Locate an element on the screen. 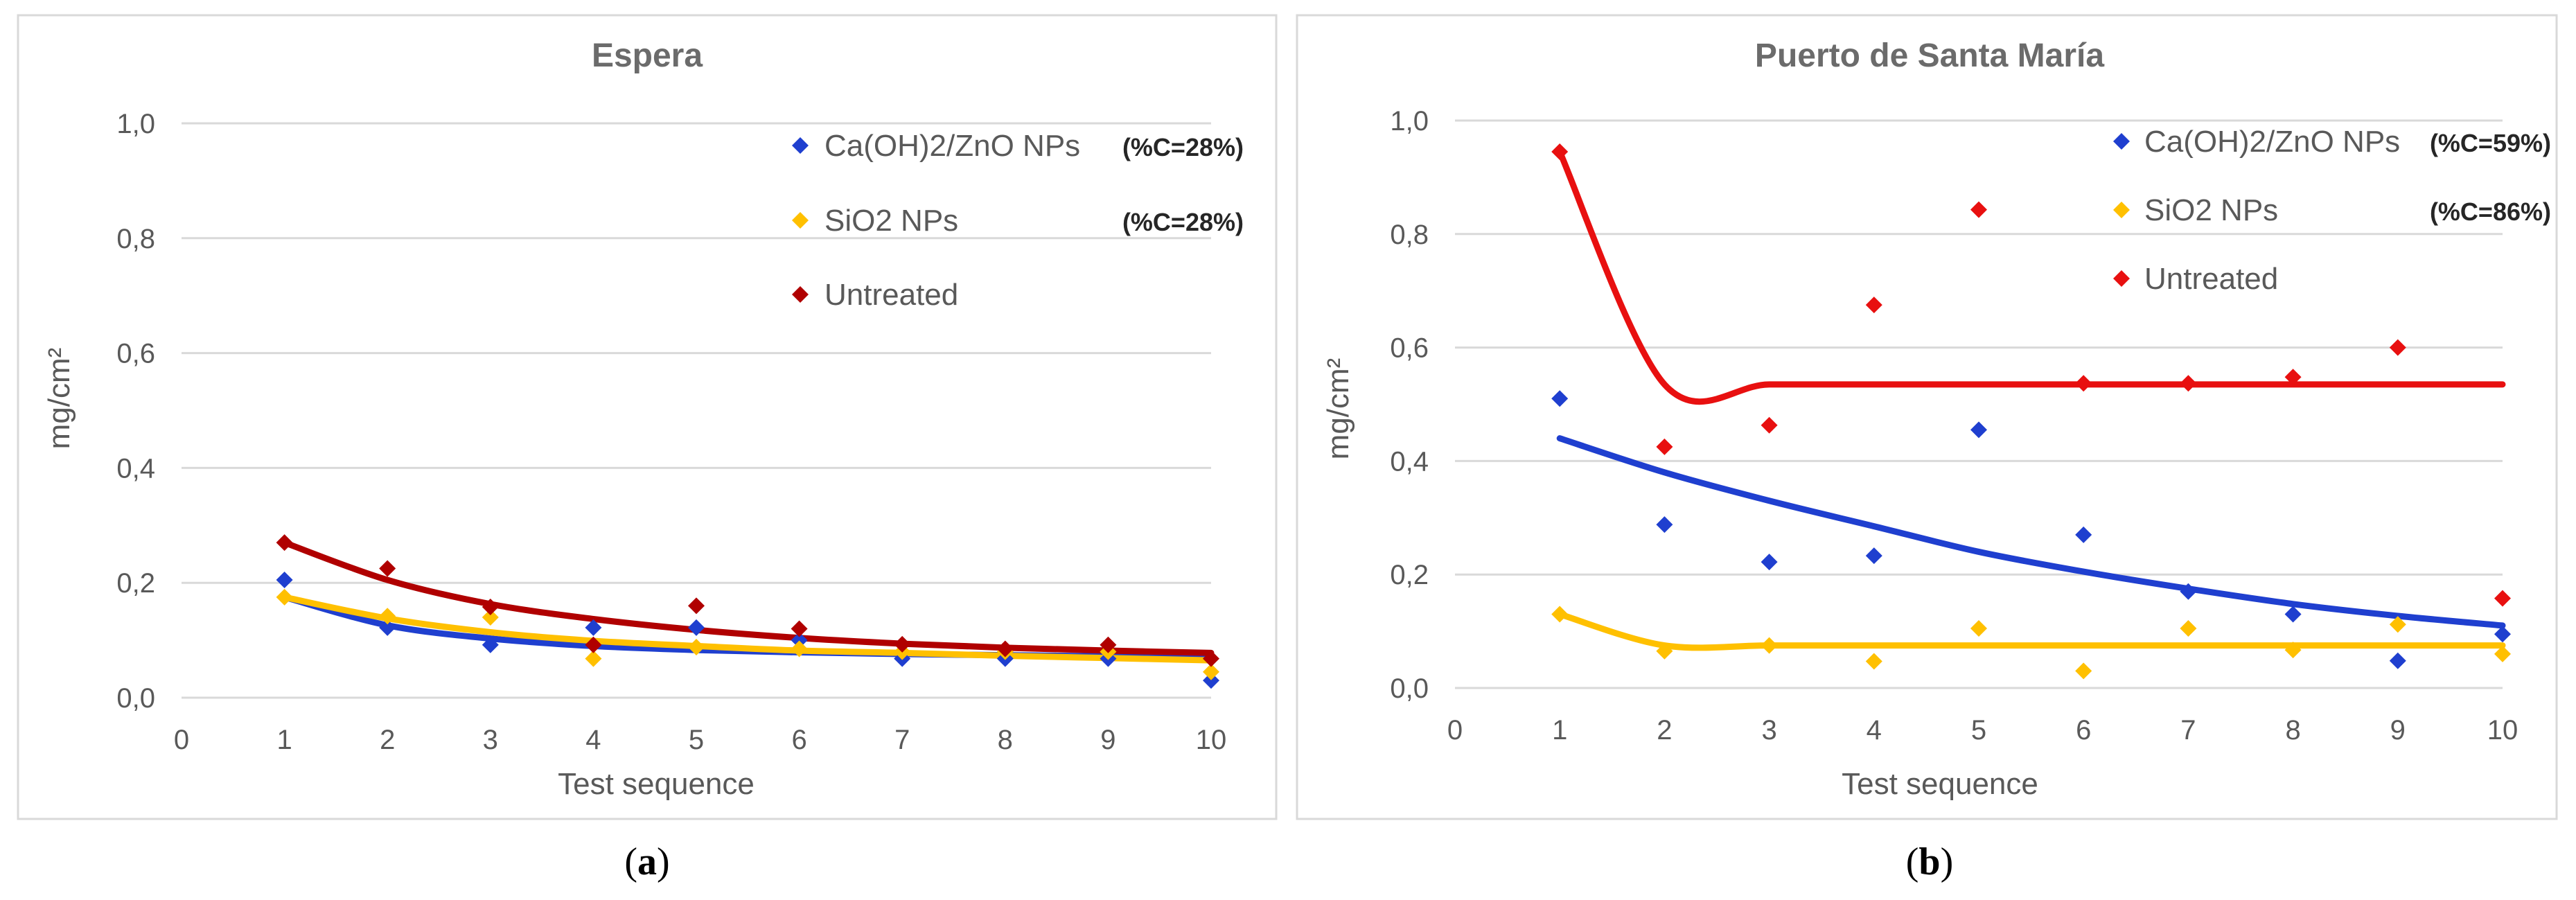 The image size is (2576, 900). chart-a-title: Espera is located at coordinates (647, 55).